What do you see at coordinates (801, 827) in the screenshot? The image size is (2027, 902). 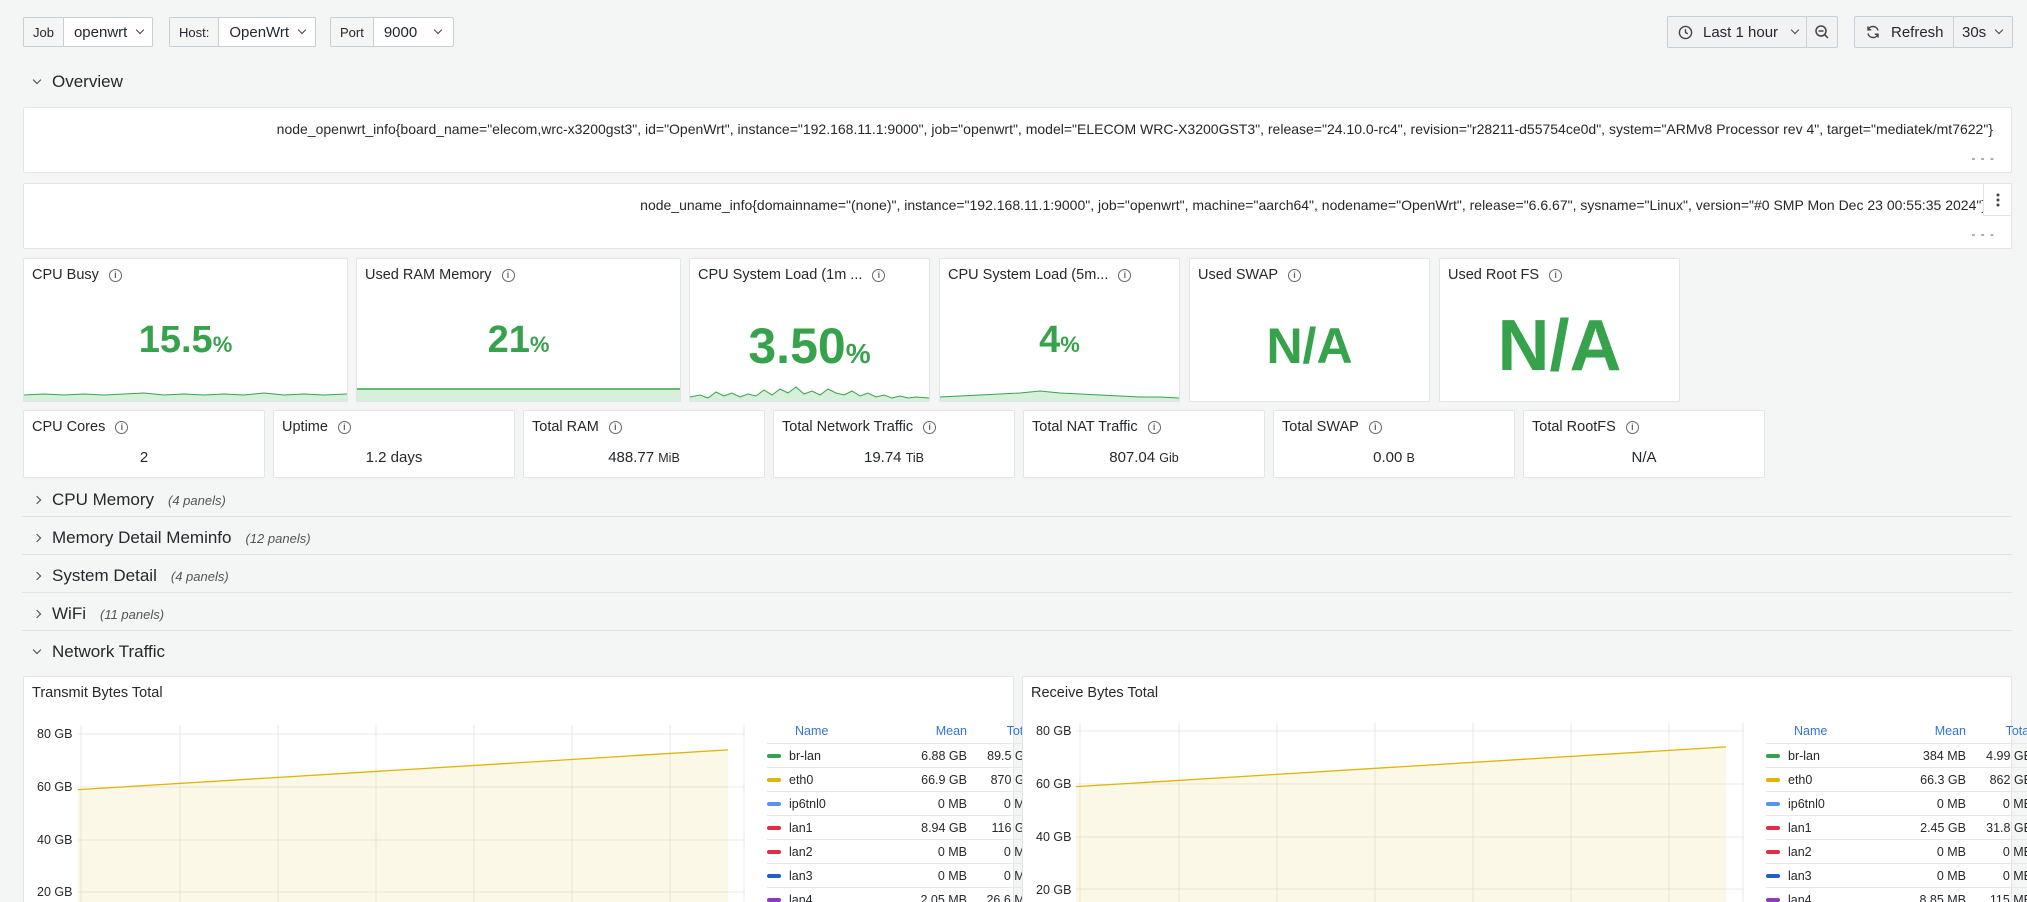 I see `series-name: lan1` at bounding box center [801, 827].